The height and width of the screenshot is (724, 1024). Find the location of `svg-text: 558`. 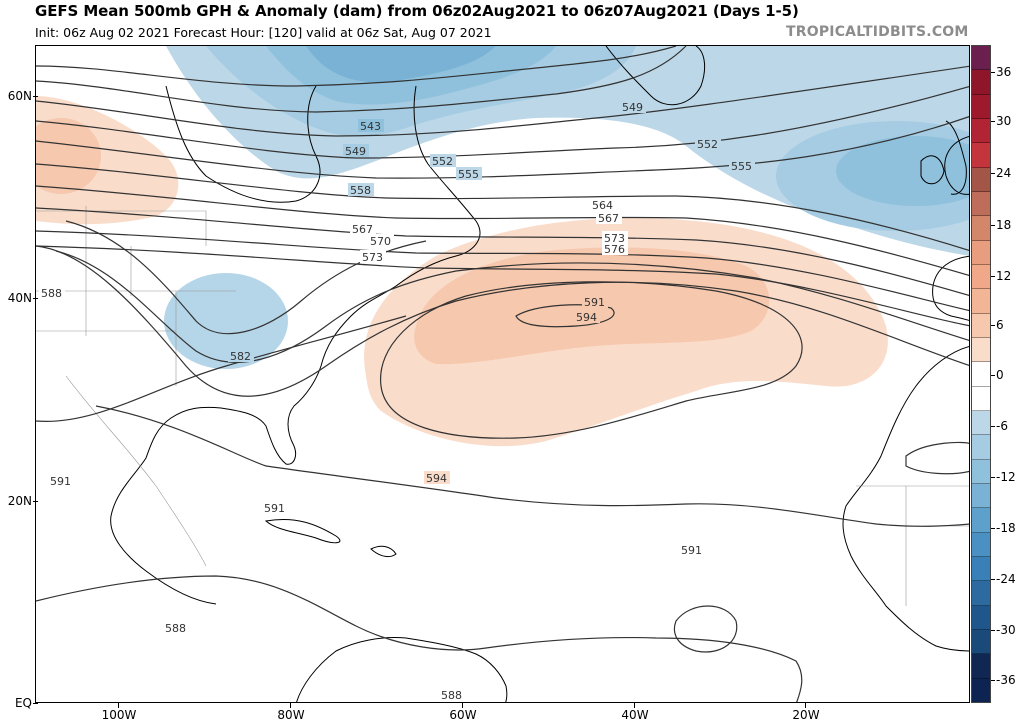

svg-text: 558 is located at coordinates (360, 190).